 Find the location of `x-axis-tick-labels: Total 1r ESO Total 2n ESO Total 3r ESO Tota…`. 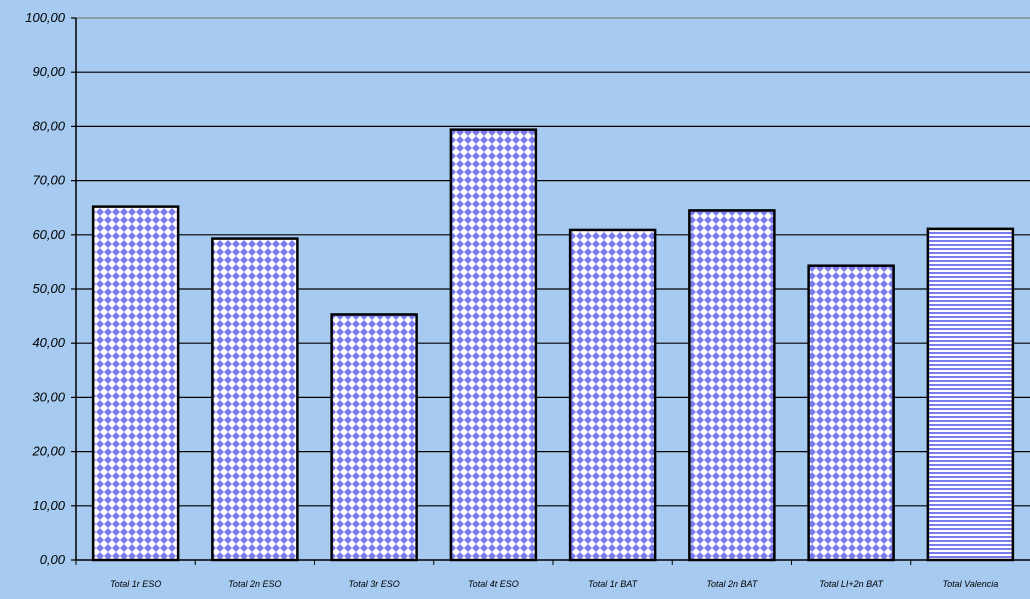

x-axis-tick-labels: Total 1r ESO Total 2n ESO Total 3r ESO Tota… is located at coordinates (554, 584).